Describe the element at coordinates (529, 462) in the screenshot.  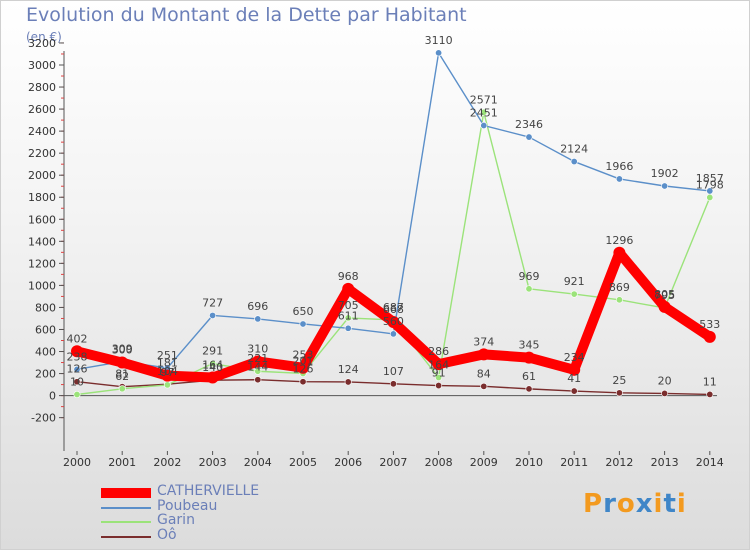
I see `x-tick-label: 2010` at that location.